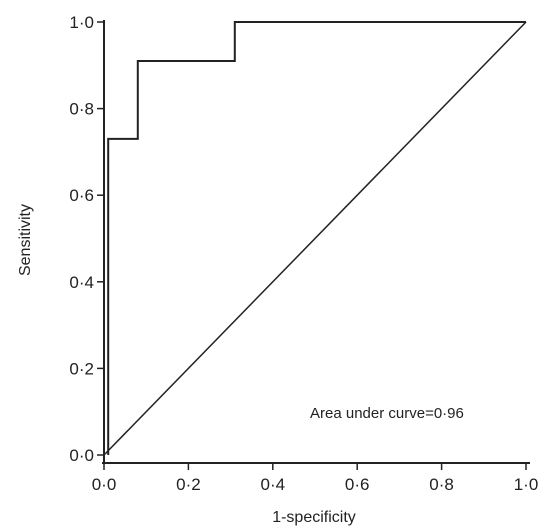  I want to click on x-axis-ticks: 0·0 0·2 0·4 0·6 0·8 1·0, so click(315, 478).